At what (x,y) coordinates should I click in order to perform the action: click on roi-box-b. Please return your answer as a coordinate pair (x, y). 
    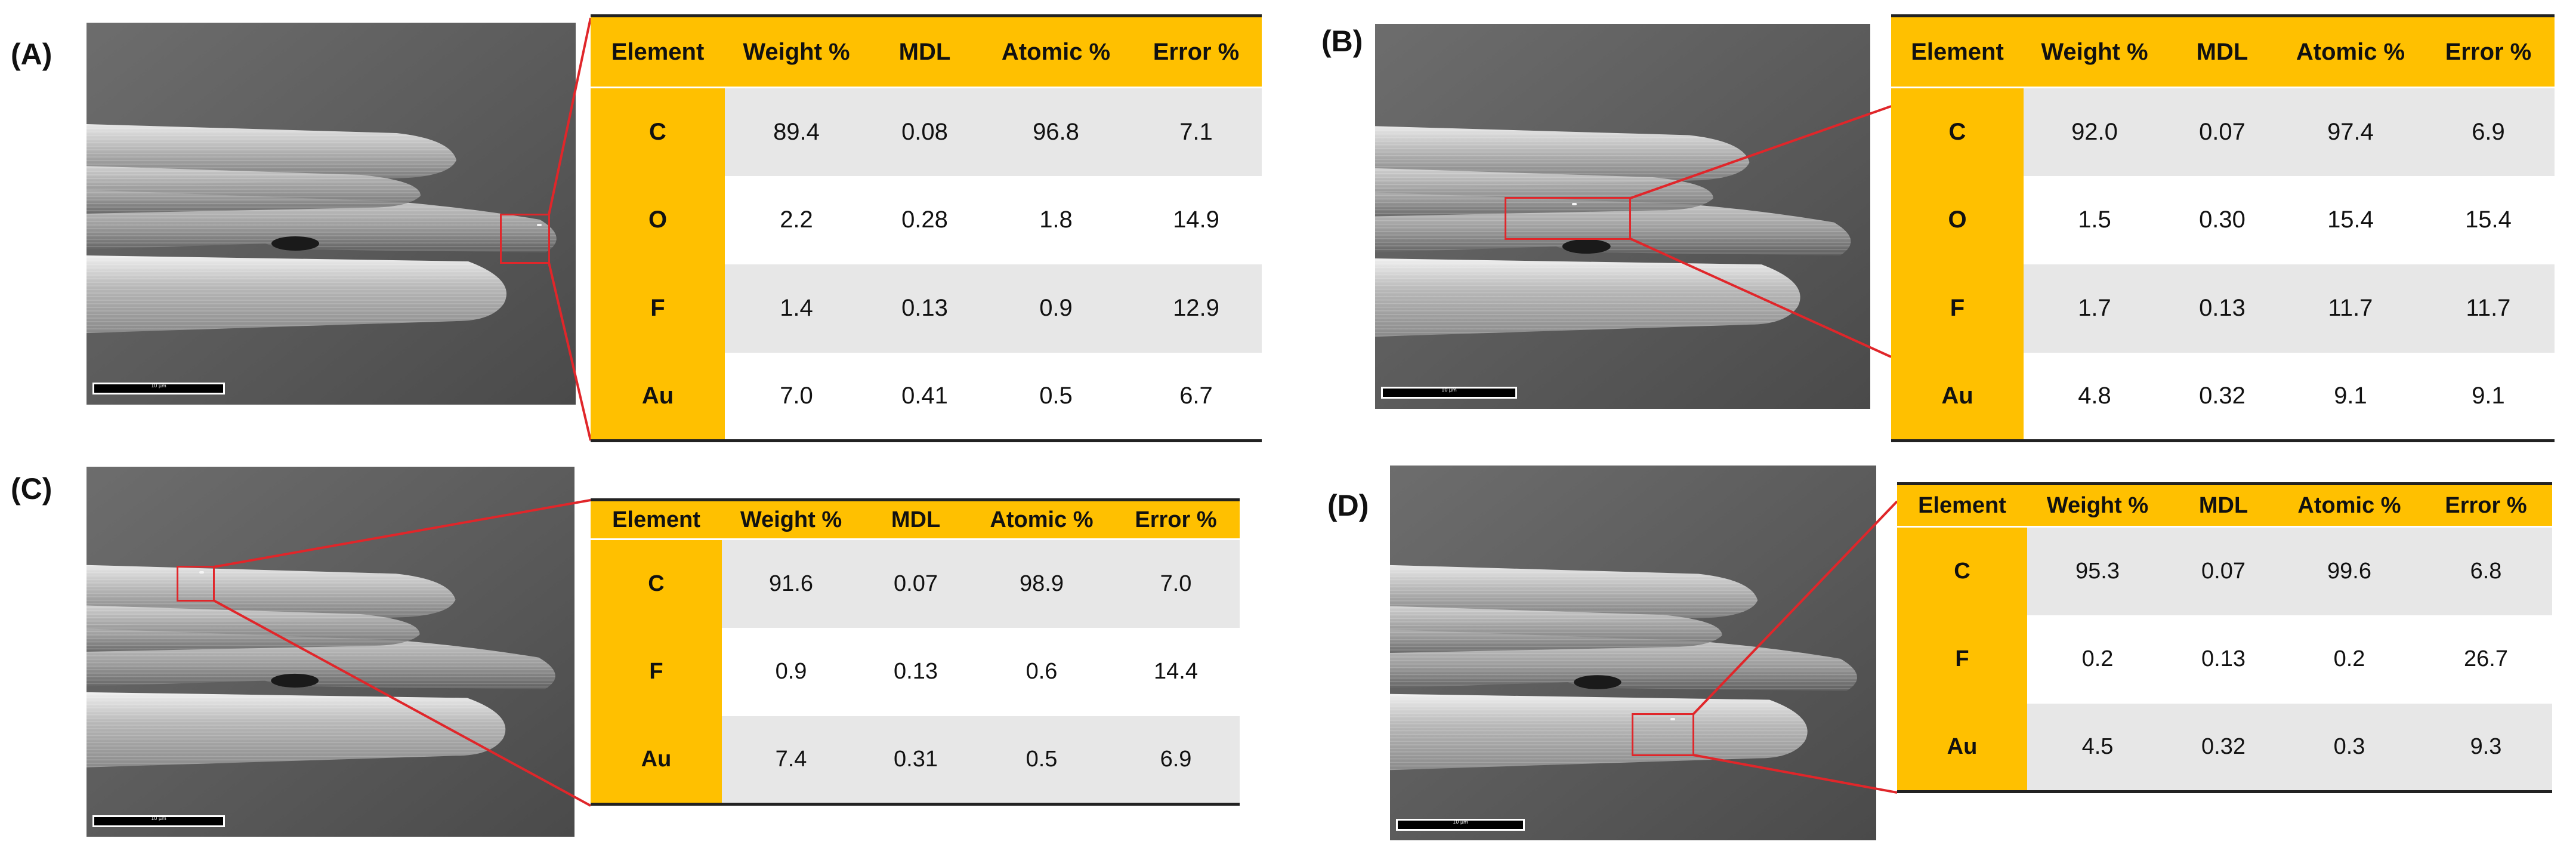
    Looking at the image, I should click on (1568, 218).